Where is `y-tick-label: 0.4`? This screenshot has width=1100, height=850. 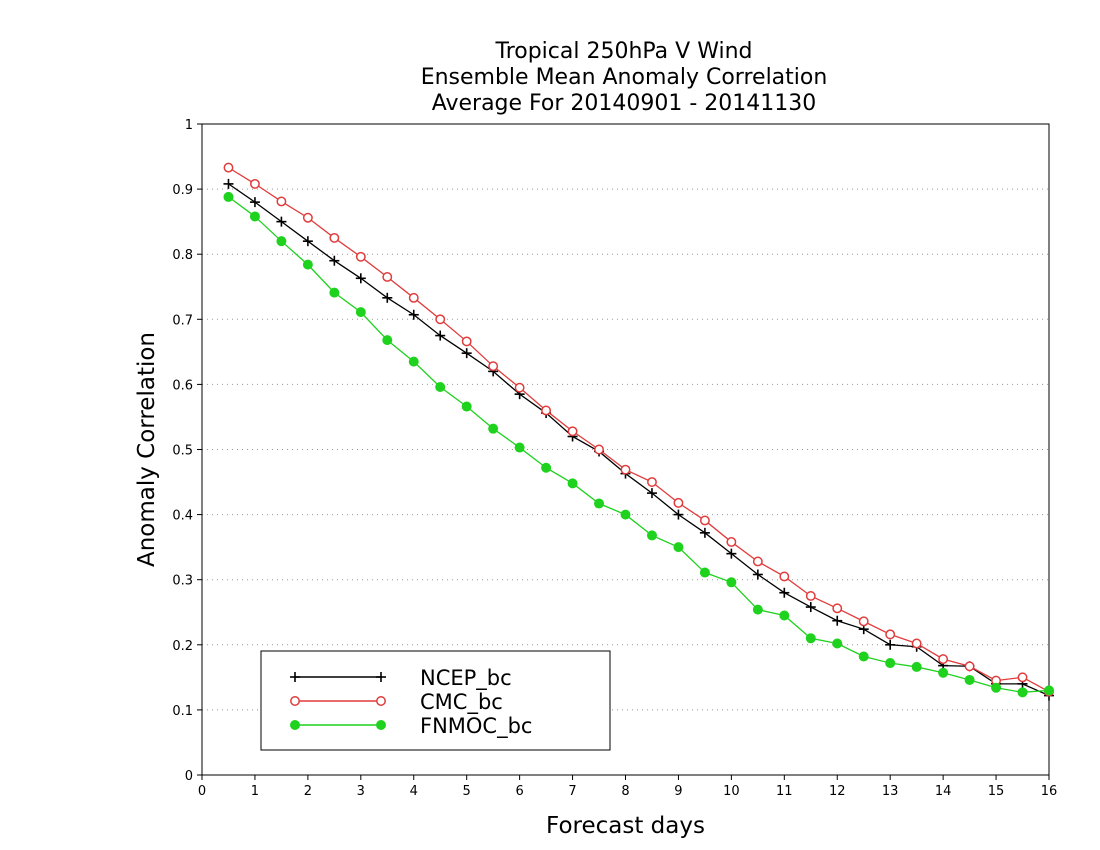
y-tick-label: 0.4 is located at coordinates (182, 516).